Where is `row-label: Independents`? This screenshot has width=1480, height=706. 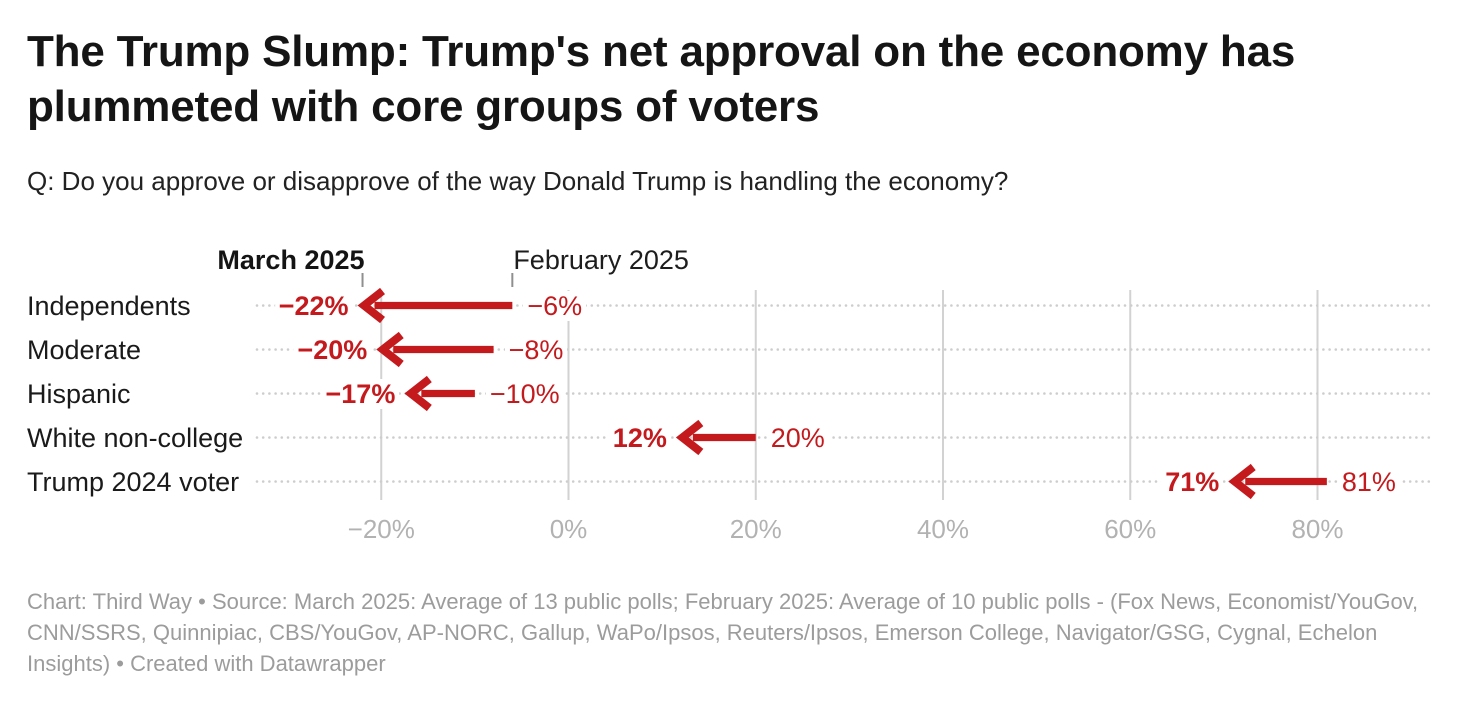 row-label: Independents is located at coordinates (109, 305).